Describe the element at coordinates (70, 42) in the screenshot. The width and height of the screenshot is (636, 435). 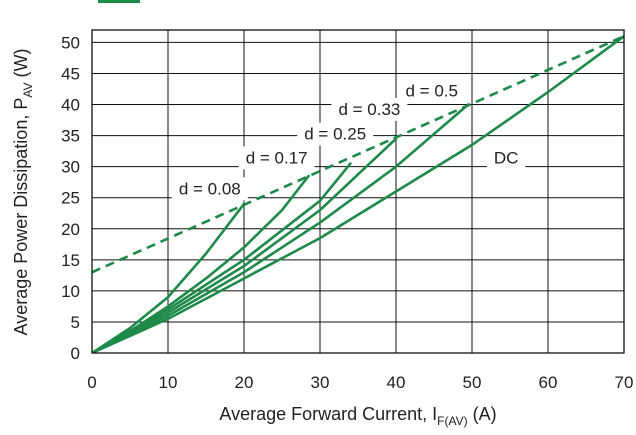
I see `y-tick-label: 50` at that location.